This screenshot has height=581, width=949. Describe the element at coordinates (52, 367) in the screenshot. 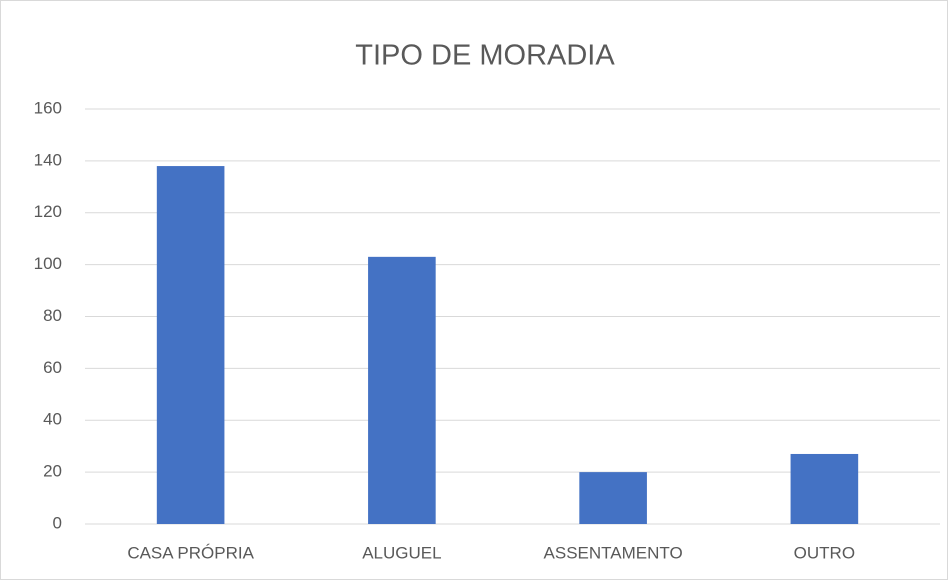

I see `y-tick-label: 60` at that location.